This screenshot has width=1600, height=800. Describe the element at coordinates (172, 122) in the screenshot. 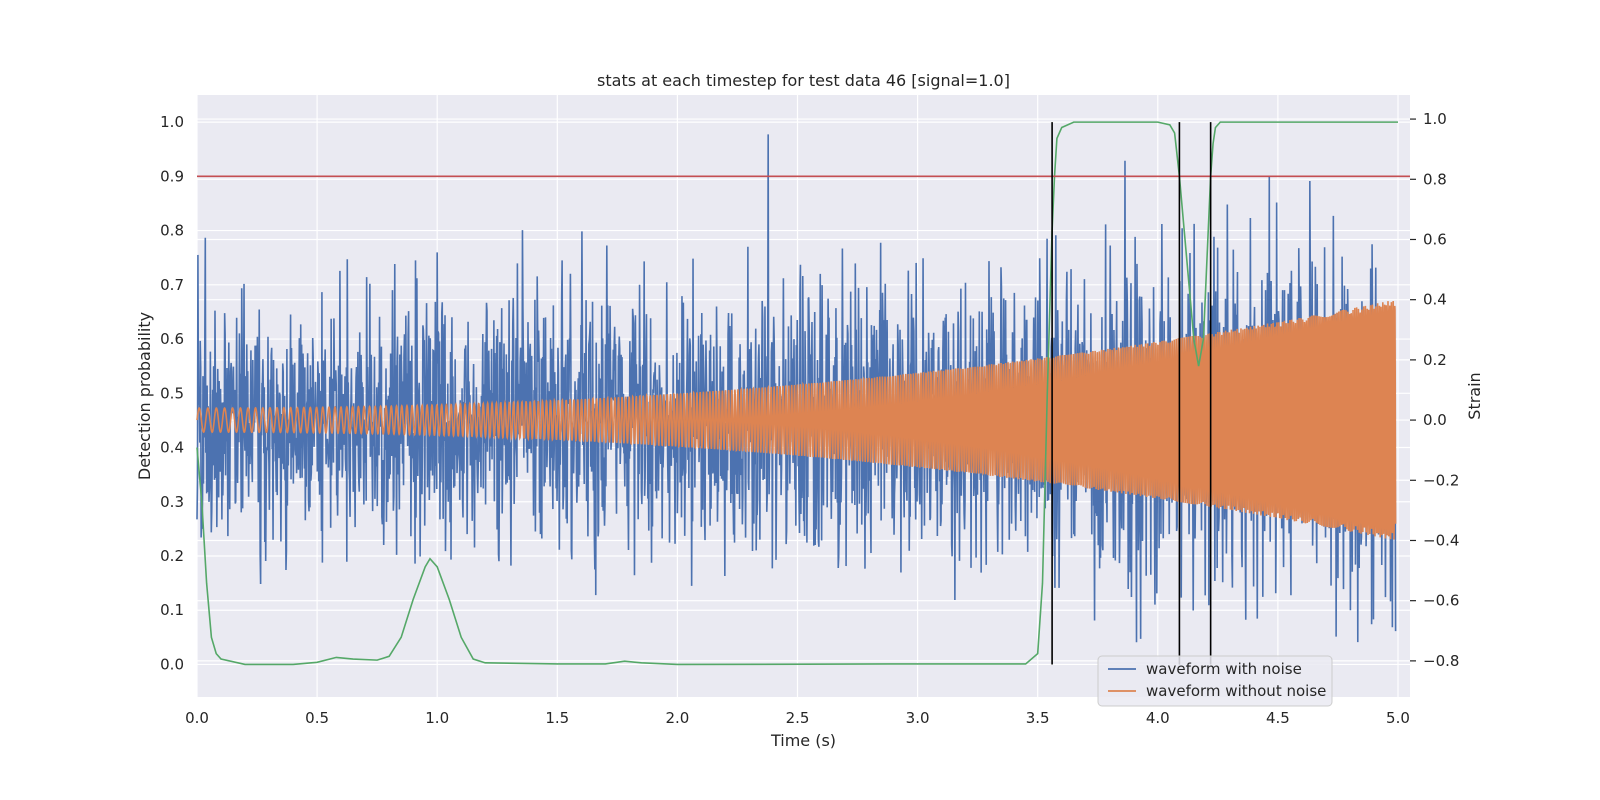

I see `y-left-tick-label: 1.0` at that location.